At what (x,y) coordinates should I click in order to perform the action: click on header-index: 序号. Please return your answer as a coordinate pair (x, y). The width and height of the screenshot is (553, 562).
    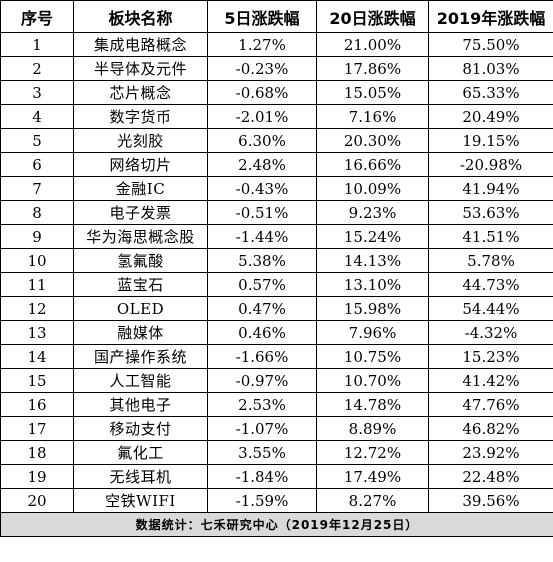
    Looking at the image, I should click on (37, 16).